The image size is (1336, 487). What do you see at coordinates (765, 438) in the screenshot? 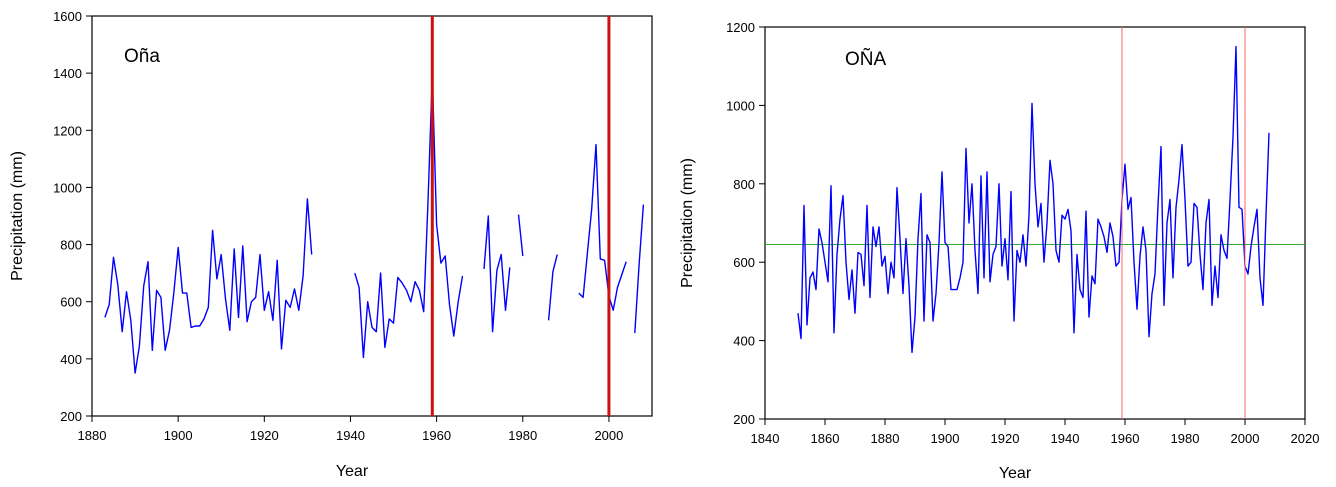
I see `x-tick-label: 1840` at bounding box center [765, 438].